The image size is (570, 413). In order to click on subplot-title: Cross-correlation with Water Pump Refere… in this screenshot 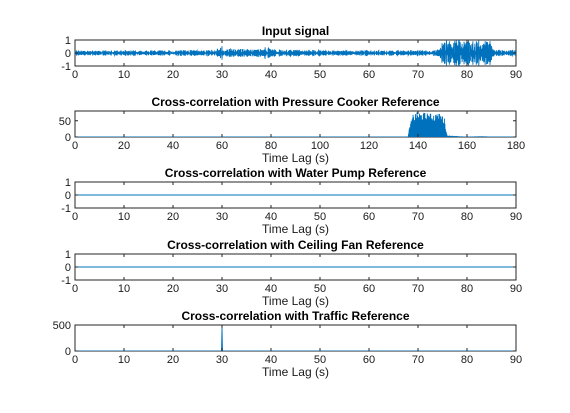, I will do `click(296, 173)`.